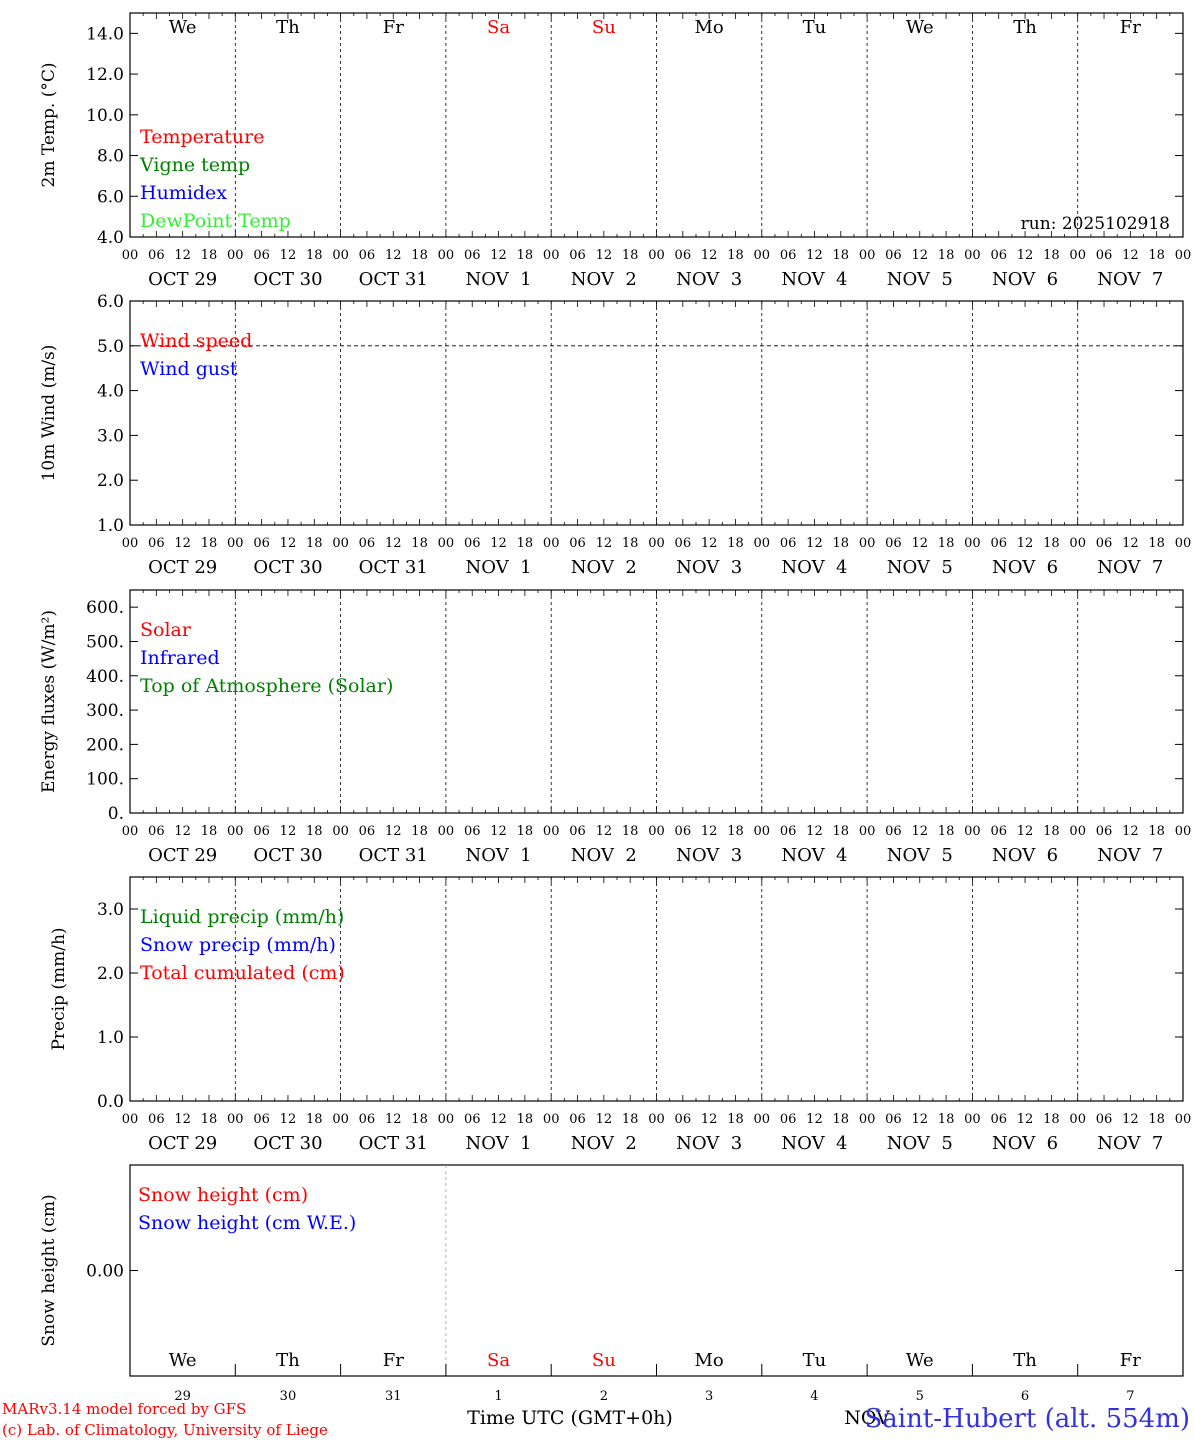 The width and height of the screenshot is (1194, 1440). What do you see at coordinates (105, 780) in the screenshot?
I see `y-tick-label: 100.` at bounding box center [105, 780].